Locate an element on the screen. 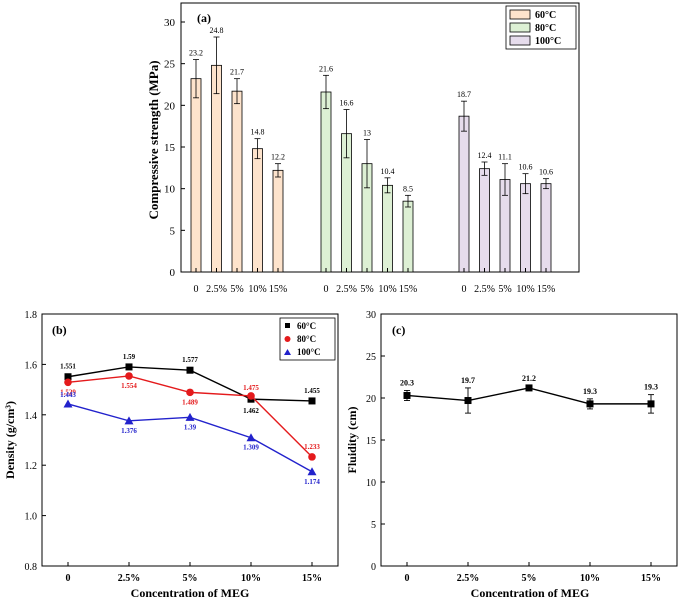 This screenshot has width=685, height=604. point-label: 1.455 is located at coordinates (312, 391).